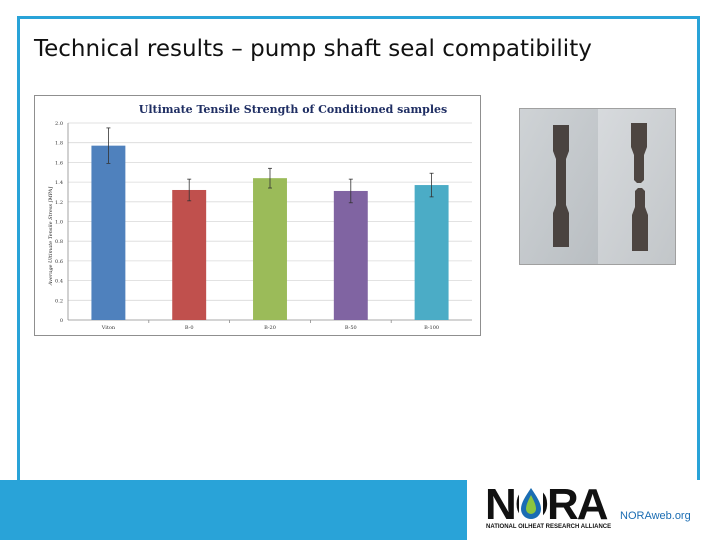  I want to click on bar-viton, so click(108, 232).